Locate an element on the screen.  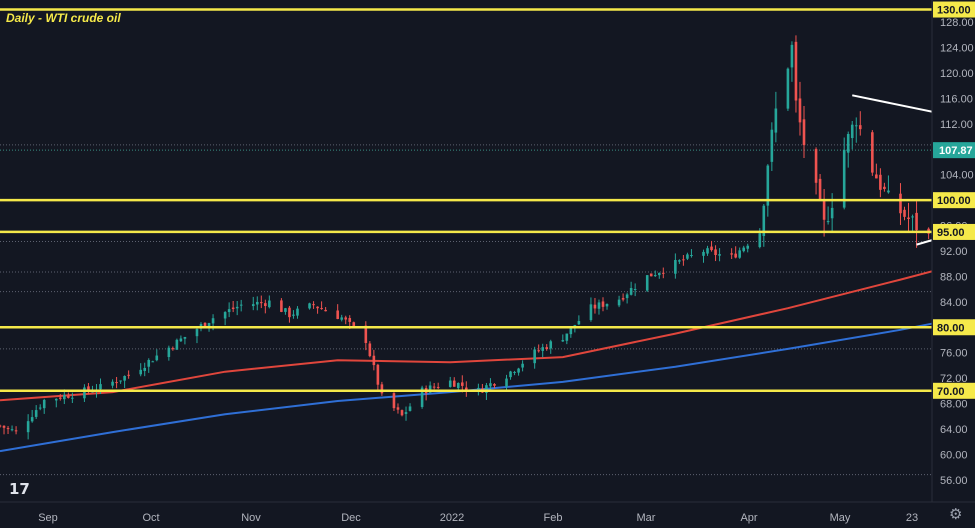
y-tick-label: 104.00 is located at coordinates (957, 176).